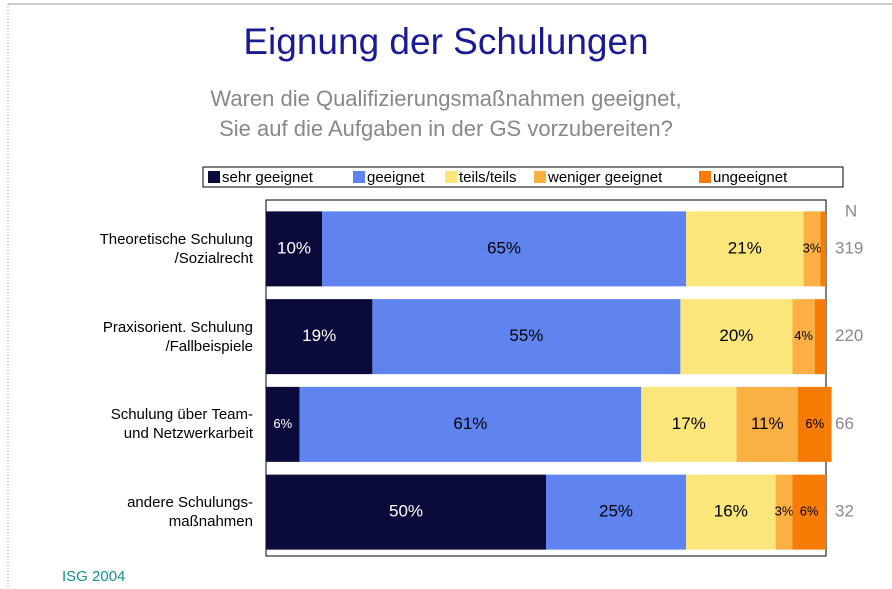  I want to click on category-label: andere Schulungs- maßnahmen, so click(190, 512).